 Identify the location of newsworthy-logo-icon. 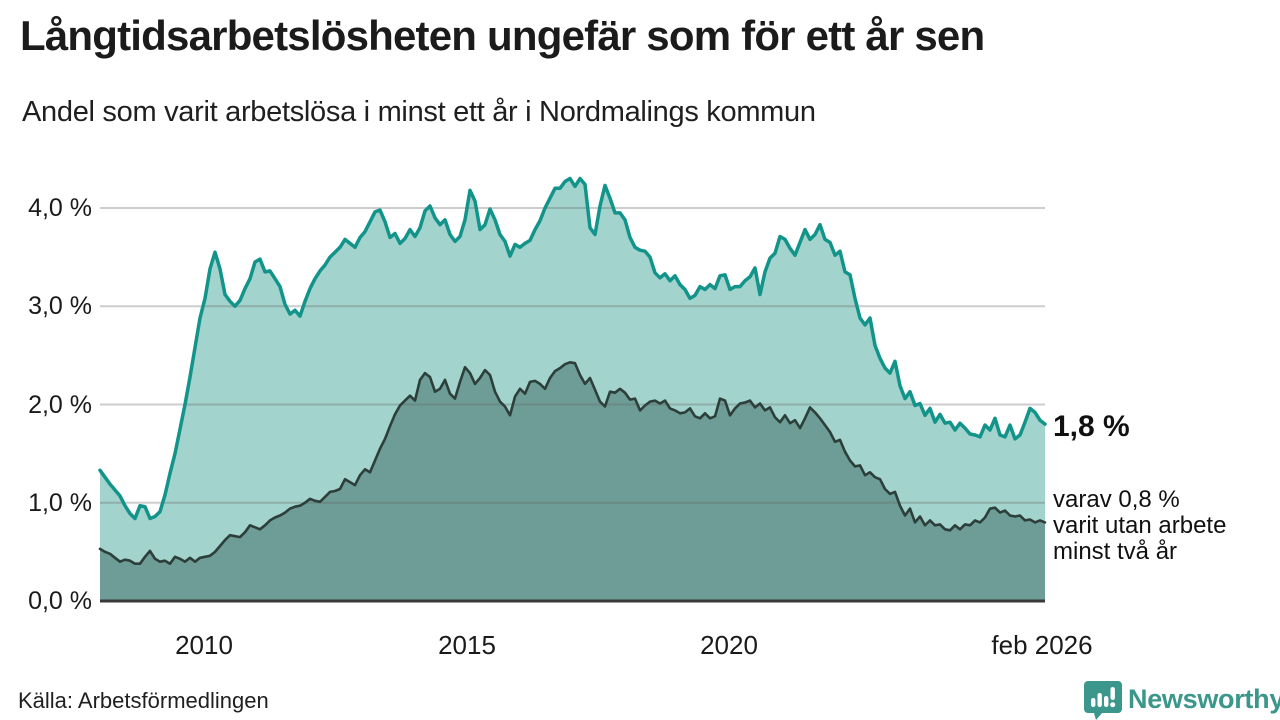
(1103, 700).